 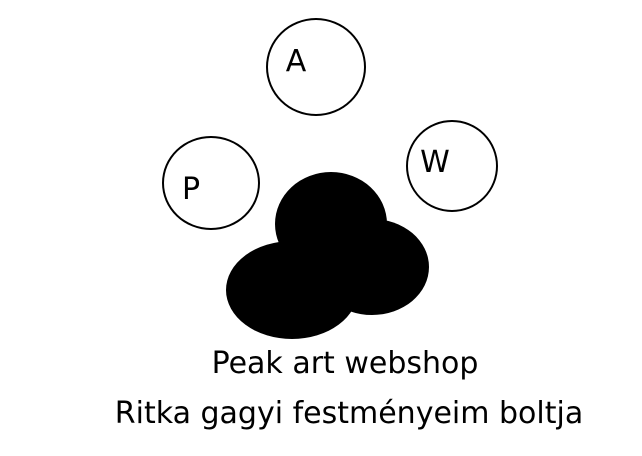 What do you see at coordinates (296, 61) in the screenshot?
I see `toe-letter-a: A` at bounding box center [296, 61].